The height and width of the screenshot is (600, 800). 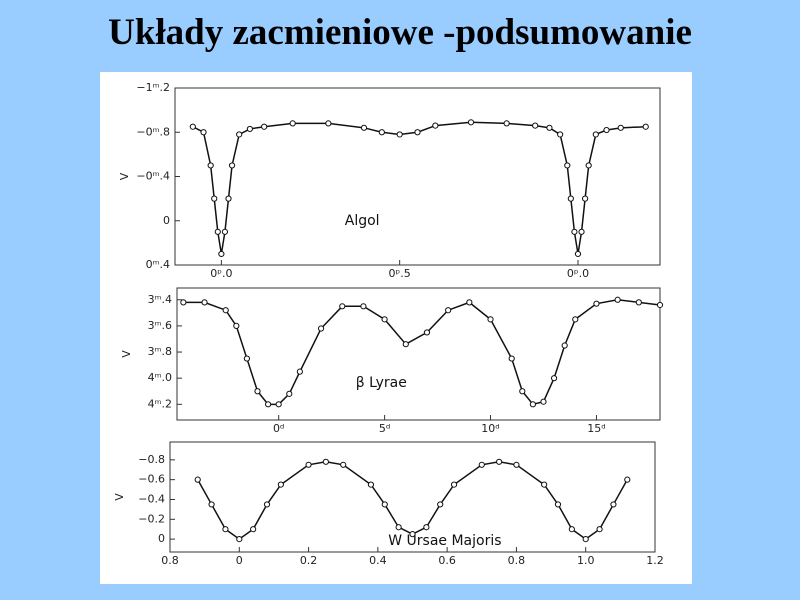 I want to click on y-tick-label: −0.4, so click(x=151, y=498).